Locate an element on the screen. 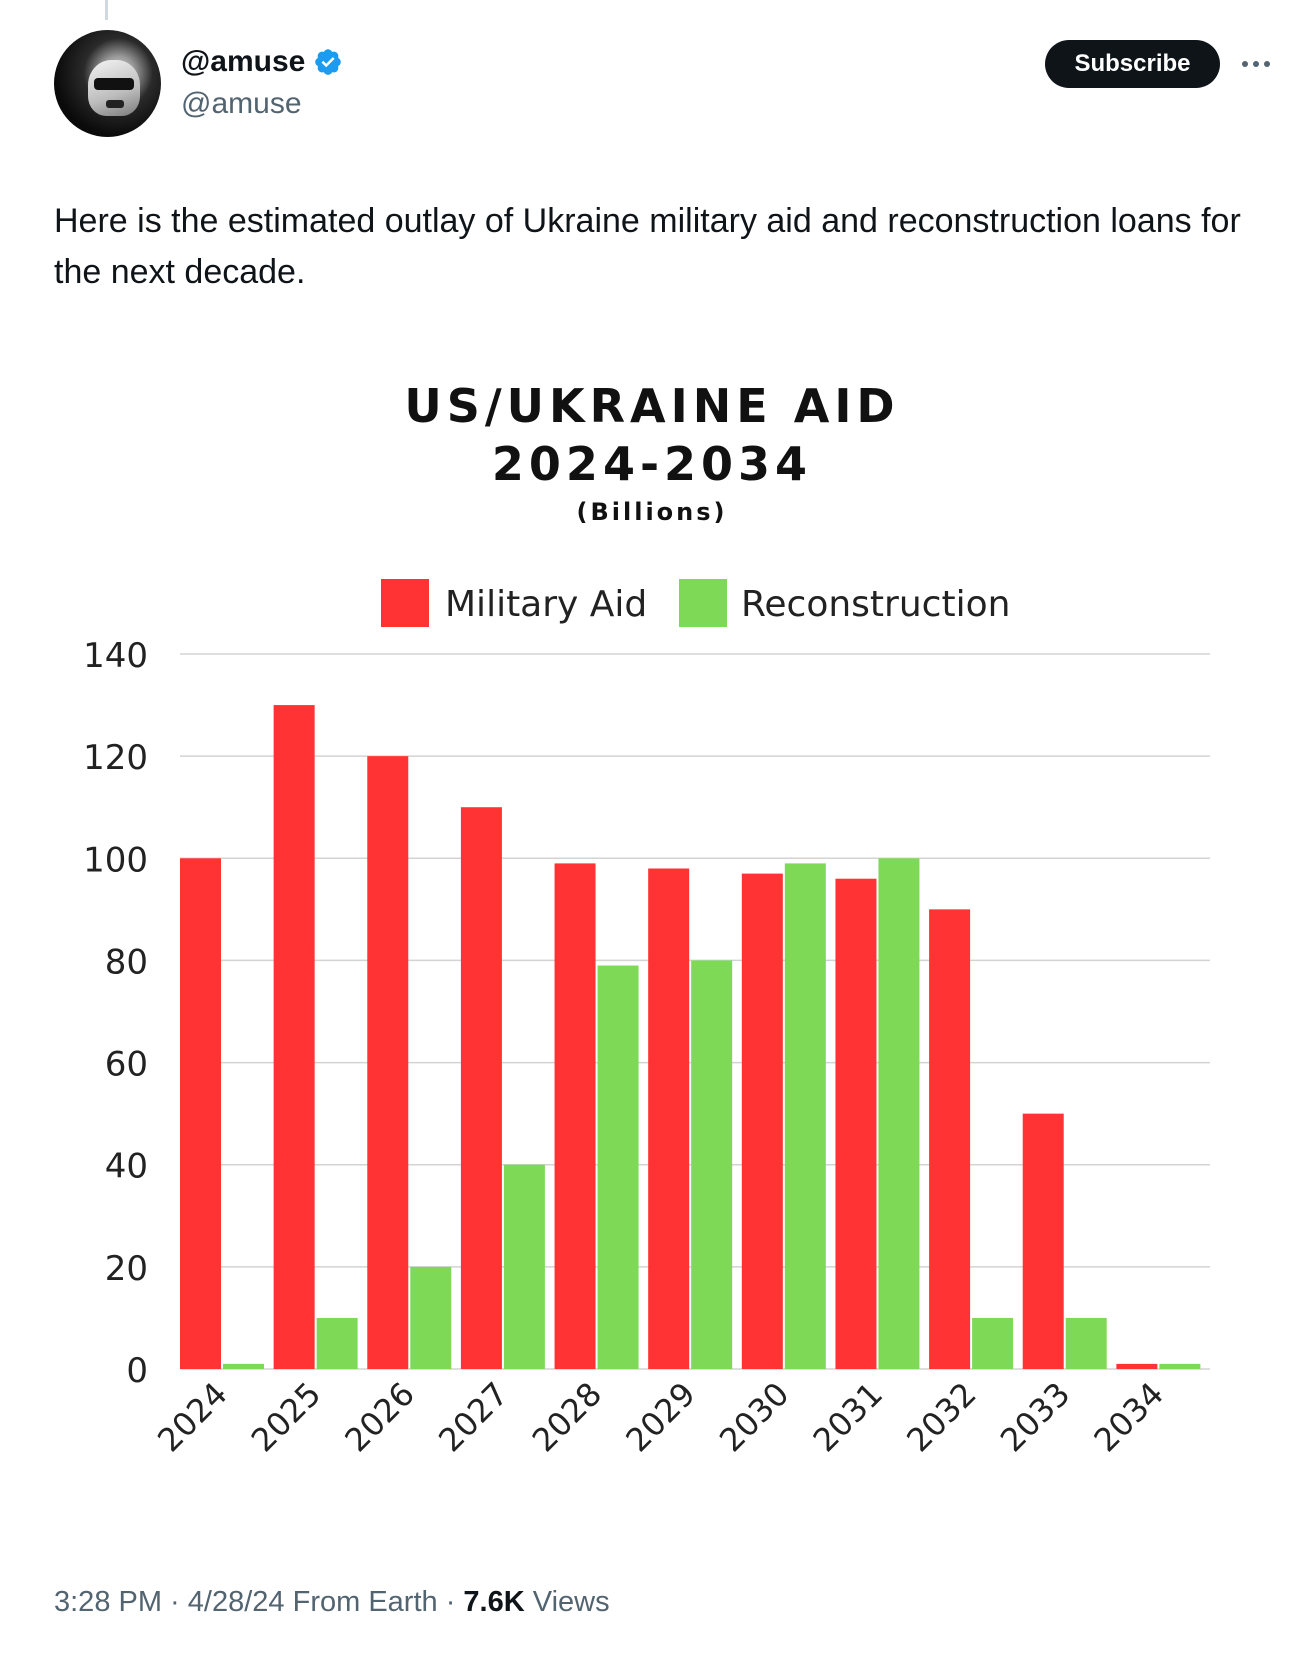 The width and height of the screenshot is (1292, 1653). chart-subtitle: (Billions) is located at coordinates (652, 512).